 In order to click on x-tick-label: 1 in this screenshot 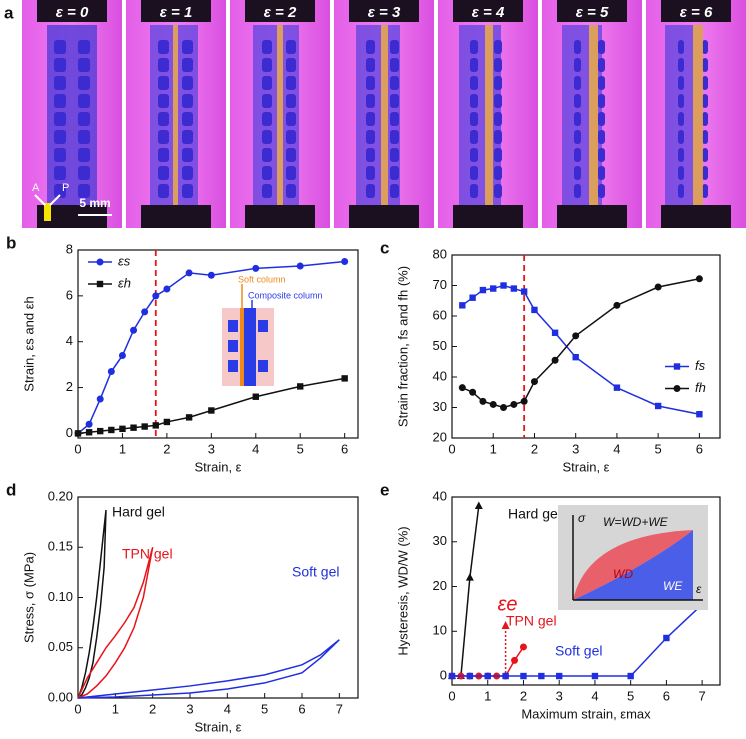, I will do `click(487, 695)`.